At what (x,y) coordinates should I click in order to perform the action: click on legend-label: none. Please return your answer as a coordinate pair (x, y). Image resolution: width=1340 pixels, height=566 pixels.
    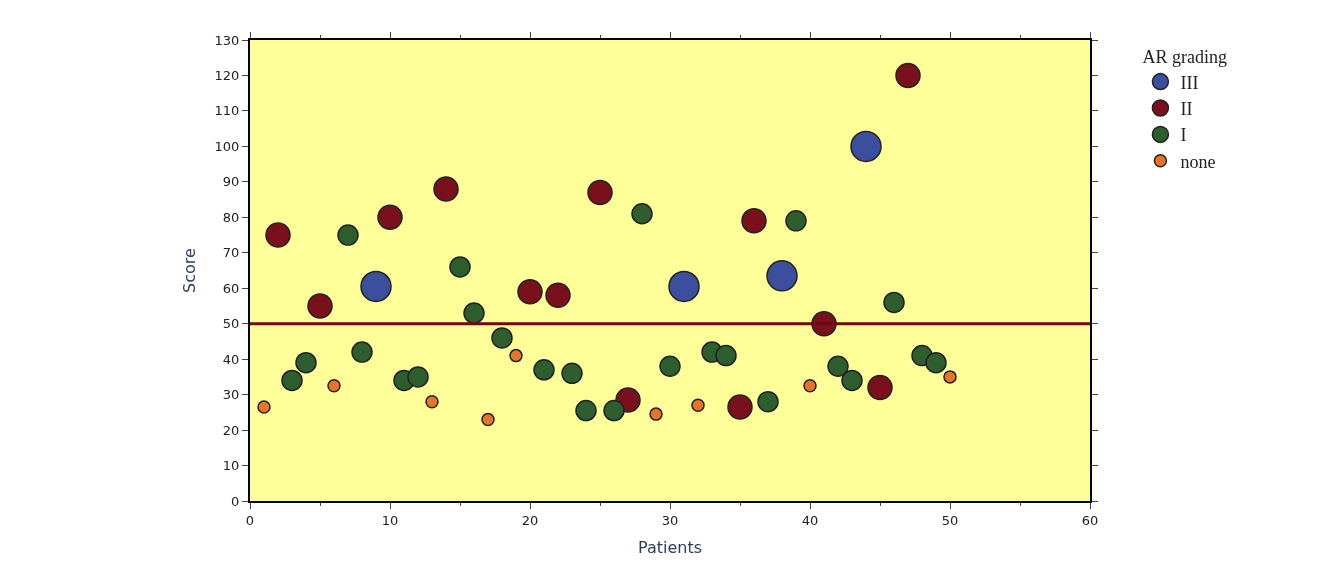
    Looking at the image, I should click on (1198, 161).